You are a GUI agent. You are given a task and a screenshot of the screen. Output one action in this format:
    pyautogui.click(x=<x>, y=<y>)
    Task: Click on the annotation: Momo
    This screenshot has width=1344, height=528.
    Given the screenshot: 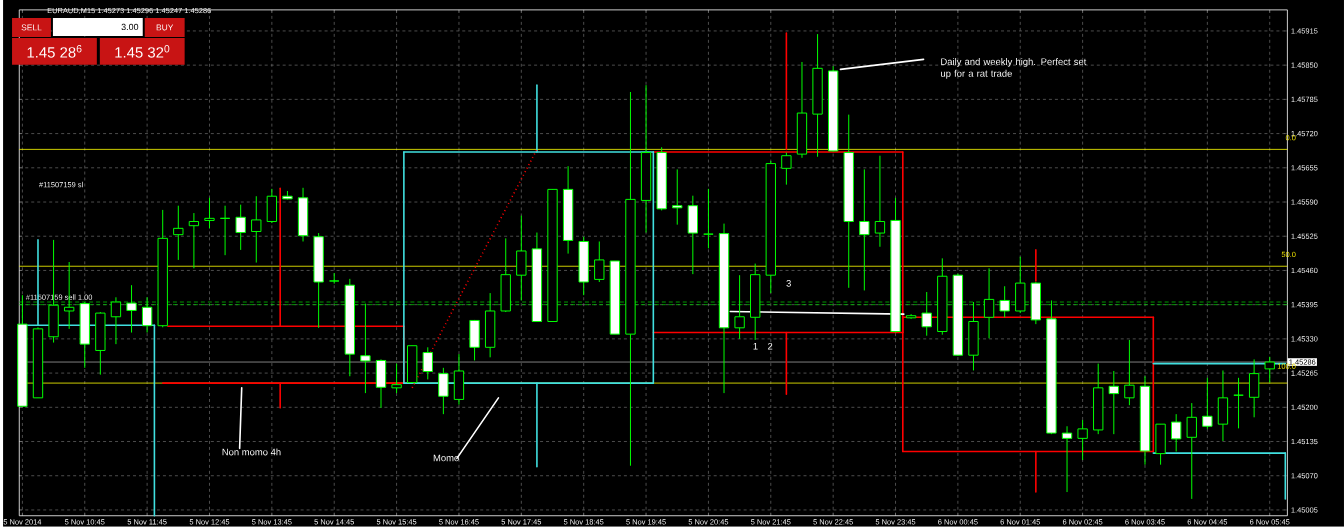 What is the action you would take?
    pyautogui.click(x=446, y=458)
    